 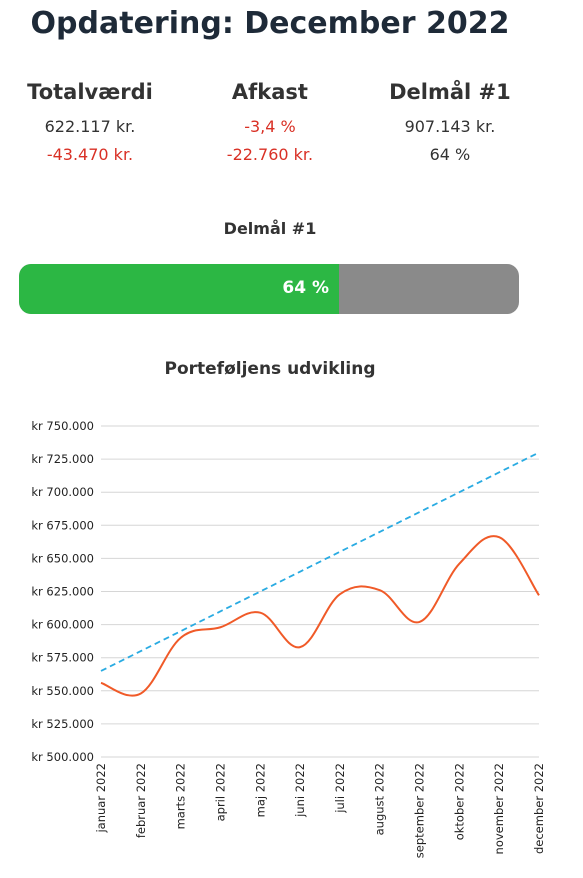 I want to click on stat-return: Afkast -3,4 % -22.760 kr., so click(x=270, y=123).